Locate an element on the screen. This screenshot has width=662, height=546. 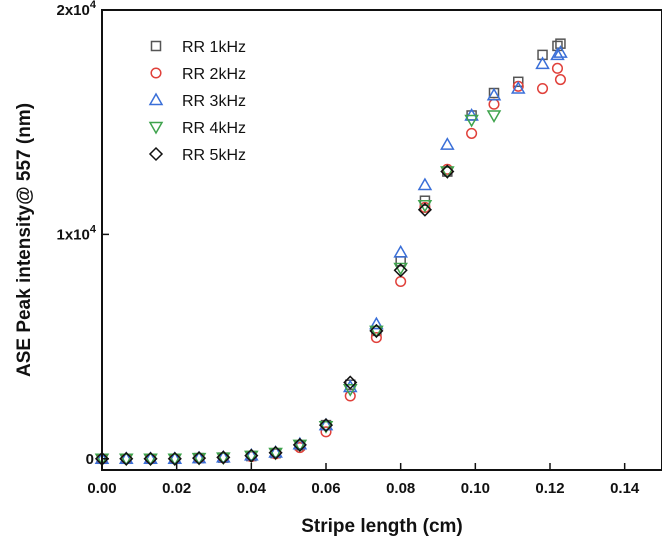
legend-label: RR 1kHz is located at coordinates (214, 47).